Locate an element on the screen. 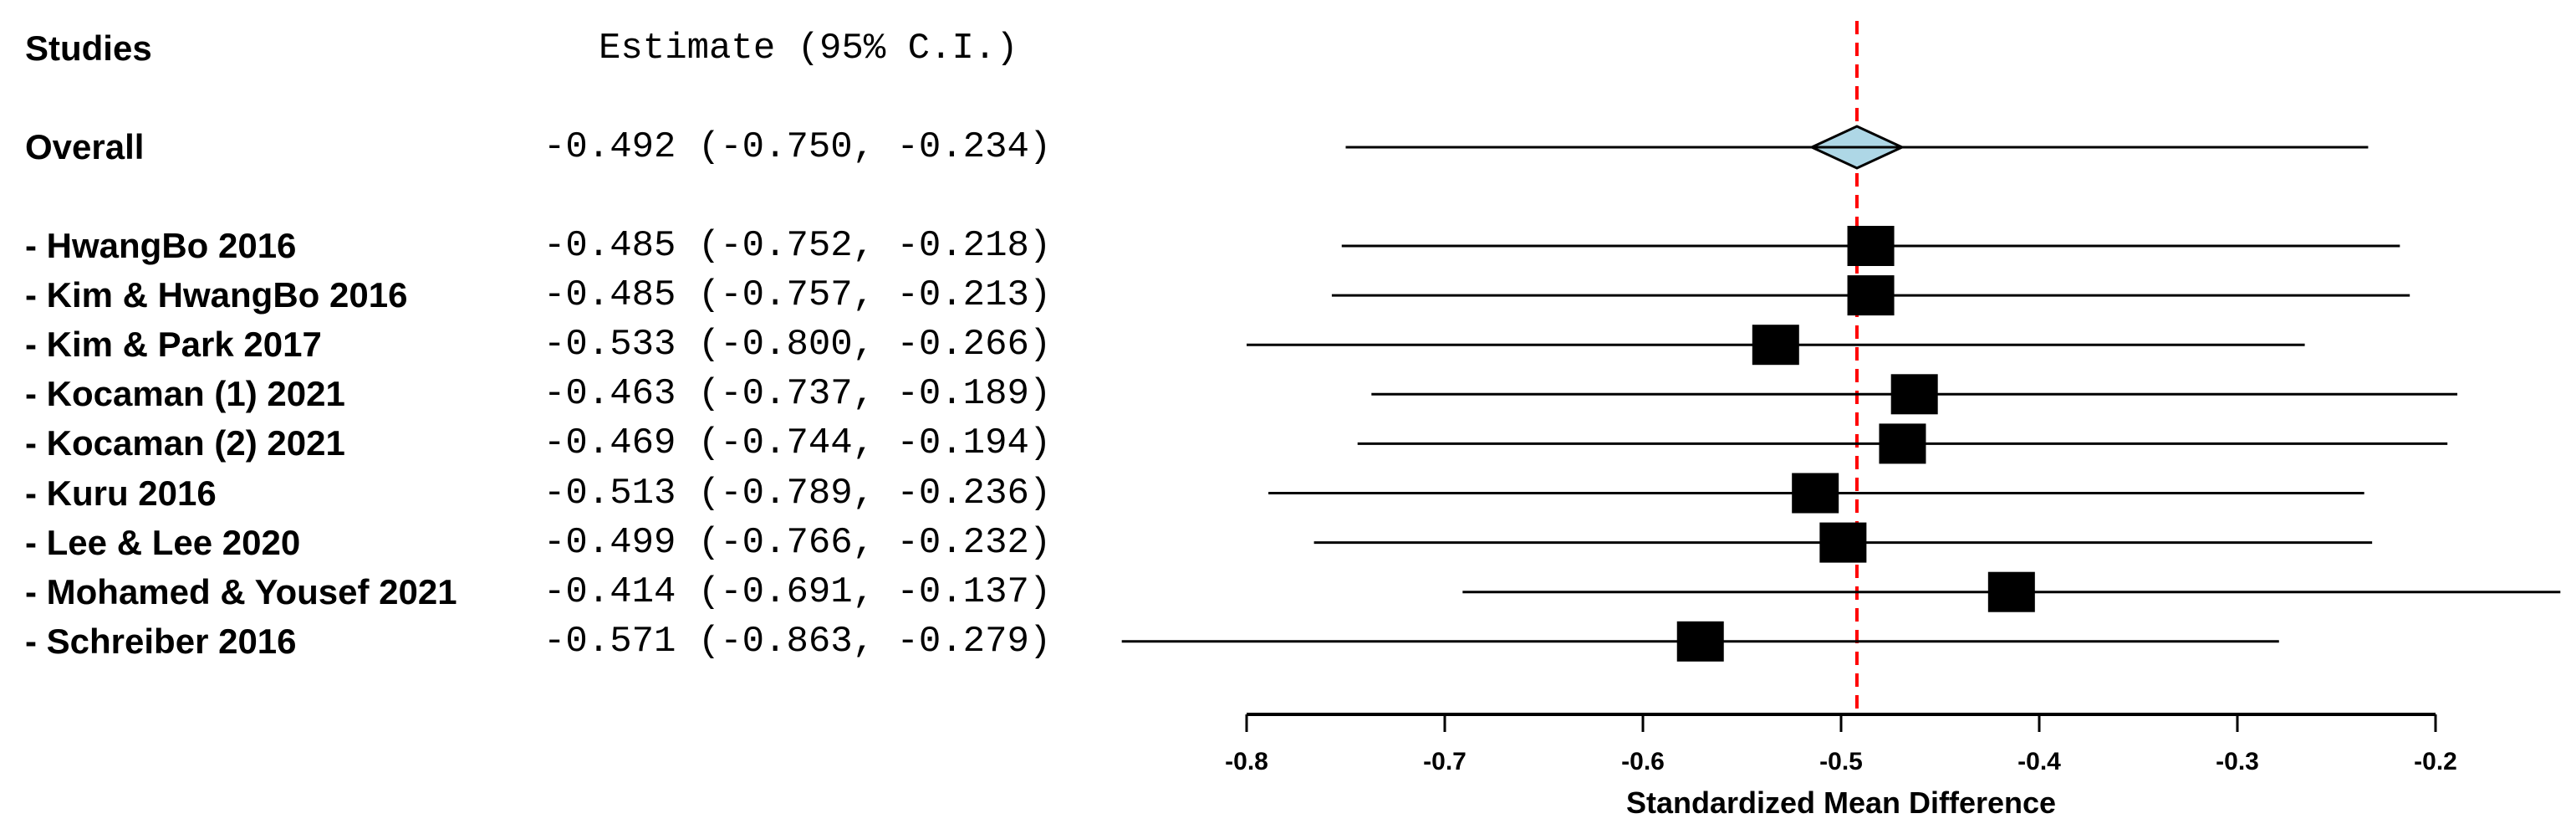 This screenshot has width=2576, height=834. study-label: - Lee & Lee 2020 is located at coordinates (163, 542).